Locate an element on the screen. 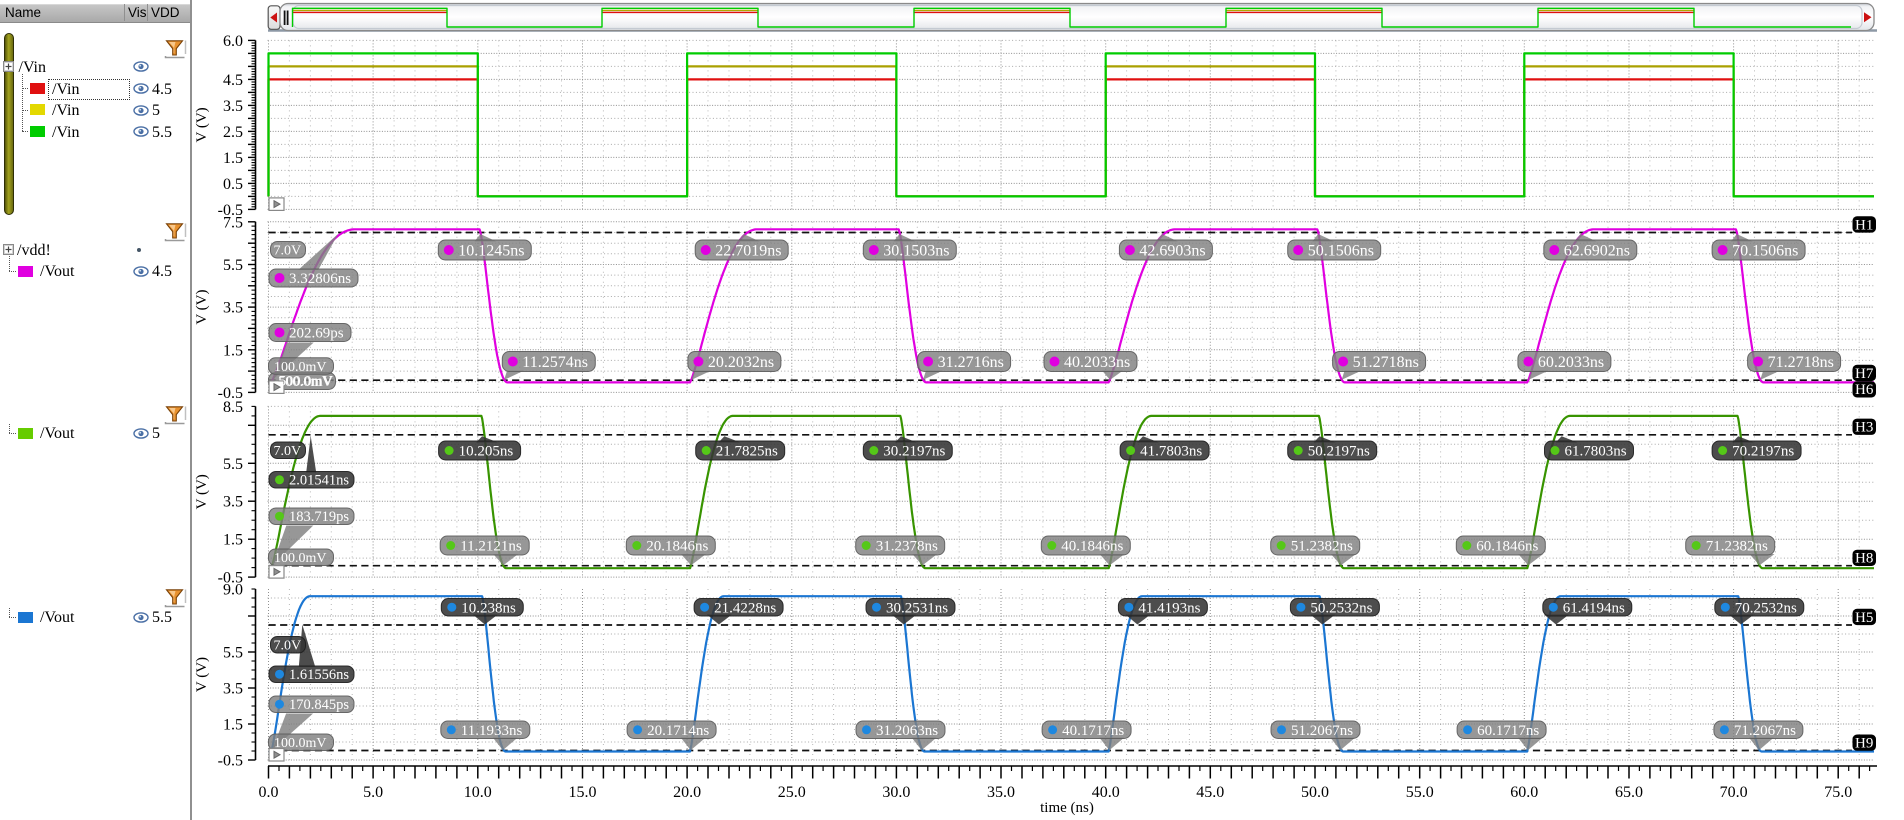  svg-text: 8.5 is located at coordinates (233, 407).